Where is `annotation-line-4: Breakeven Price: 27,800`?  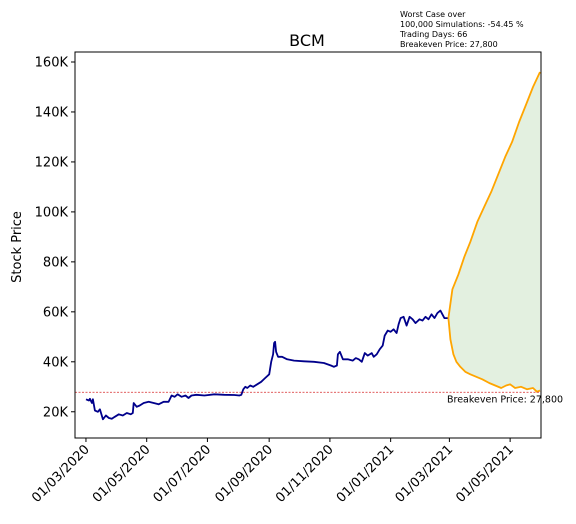 annotation-line-4: Breakeven Price: 27,800 is located at coordinates (449, 44).